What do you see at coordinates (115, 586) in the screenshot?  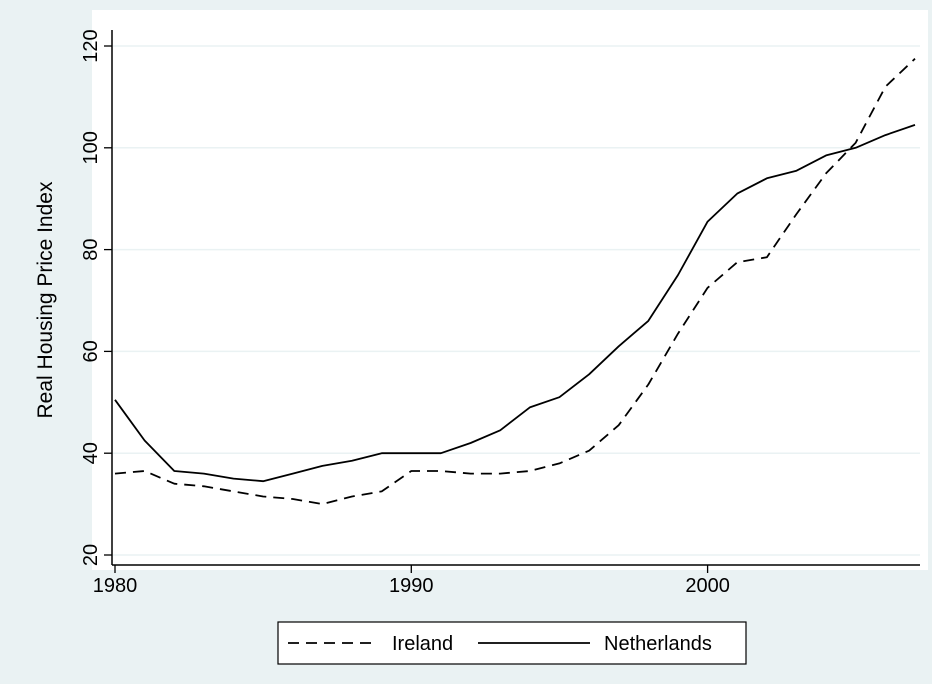 I see `x-tick-label: 1980` at bounding box center [115, 586].